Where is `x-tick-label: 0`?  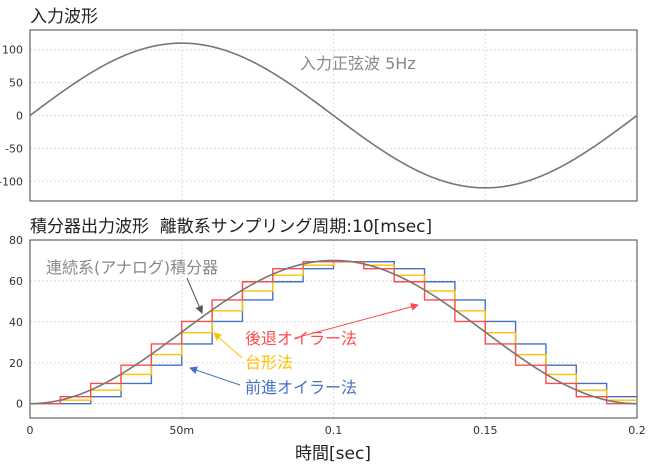
x-tick-label: 0 is located at coordinates (30, 430).